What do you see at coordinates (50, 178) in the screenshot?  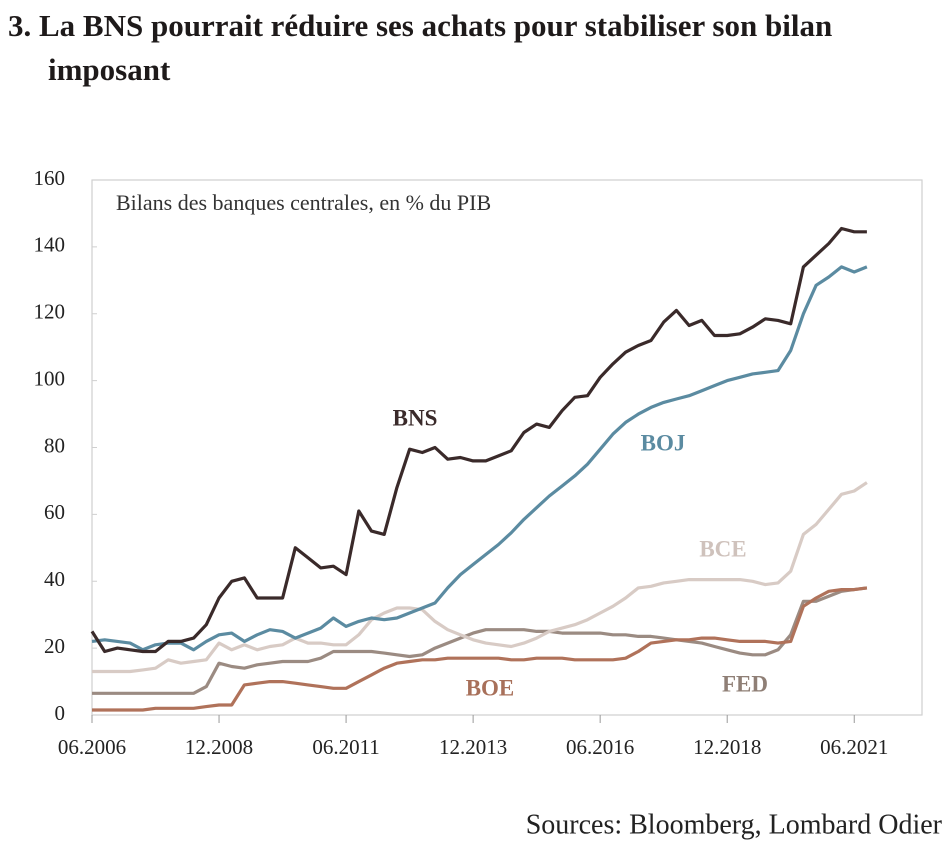 I see `y-tick-label: 160` at bounding box center [50, 178].